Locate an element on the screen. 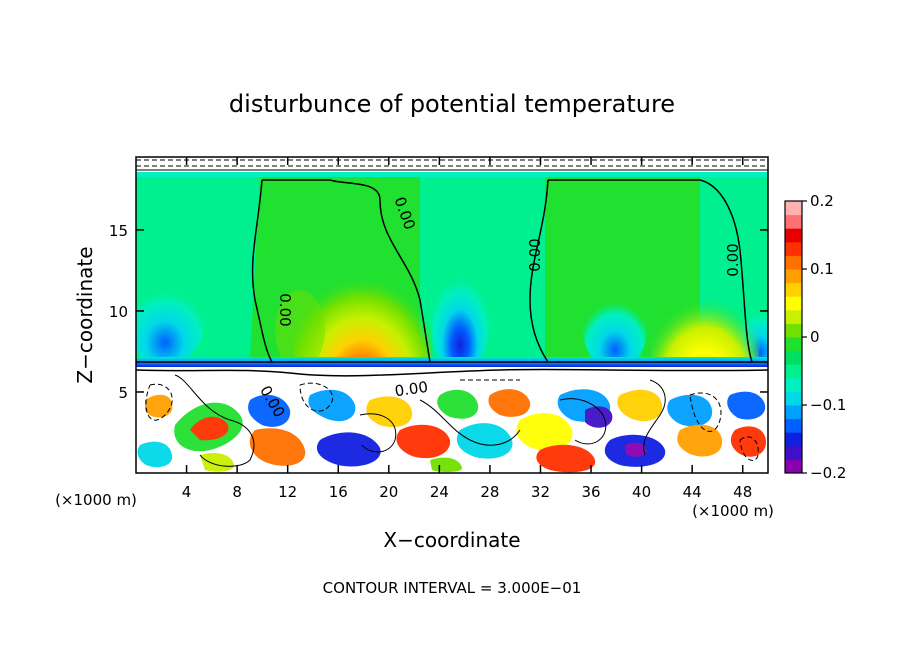 This screenshot has height=654, width=904. contour-interval-footer: CONTOUR INTERVAL = 3.000E−01 is located at coordinates (452, 588).